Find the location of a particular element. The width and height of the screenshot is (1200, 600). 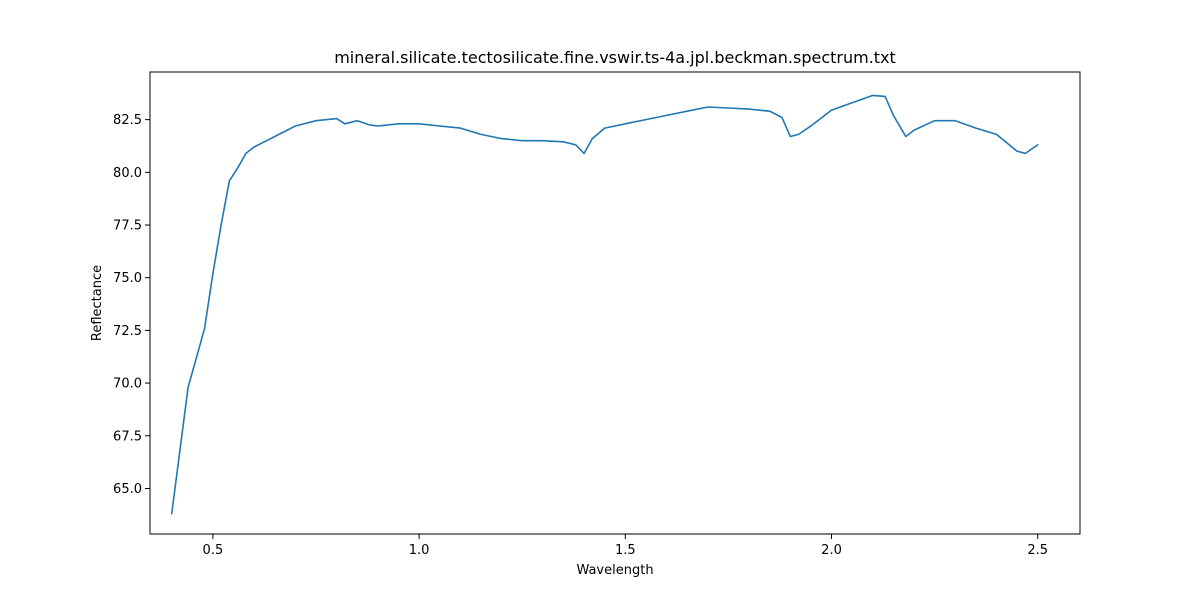

y-tick-label: 80.0 is located at coordinates (127, 173).